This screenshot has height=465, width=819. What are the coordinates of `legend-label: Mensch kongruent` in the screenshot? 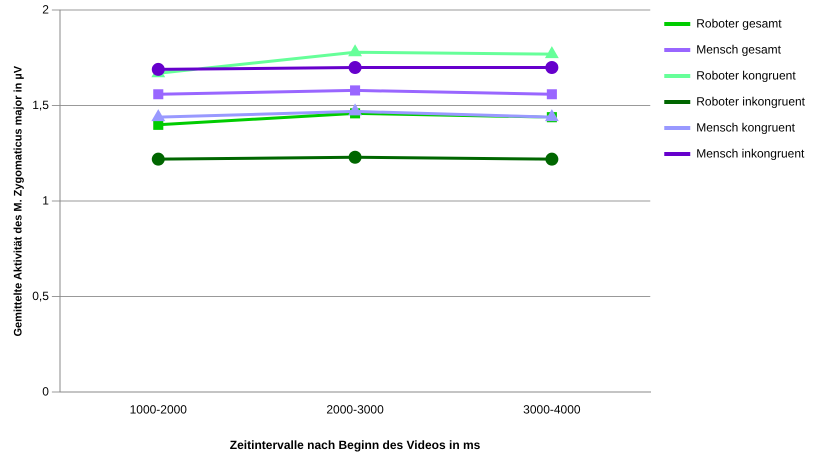 It's located at (746, 127).